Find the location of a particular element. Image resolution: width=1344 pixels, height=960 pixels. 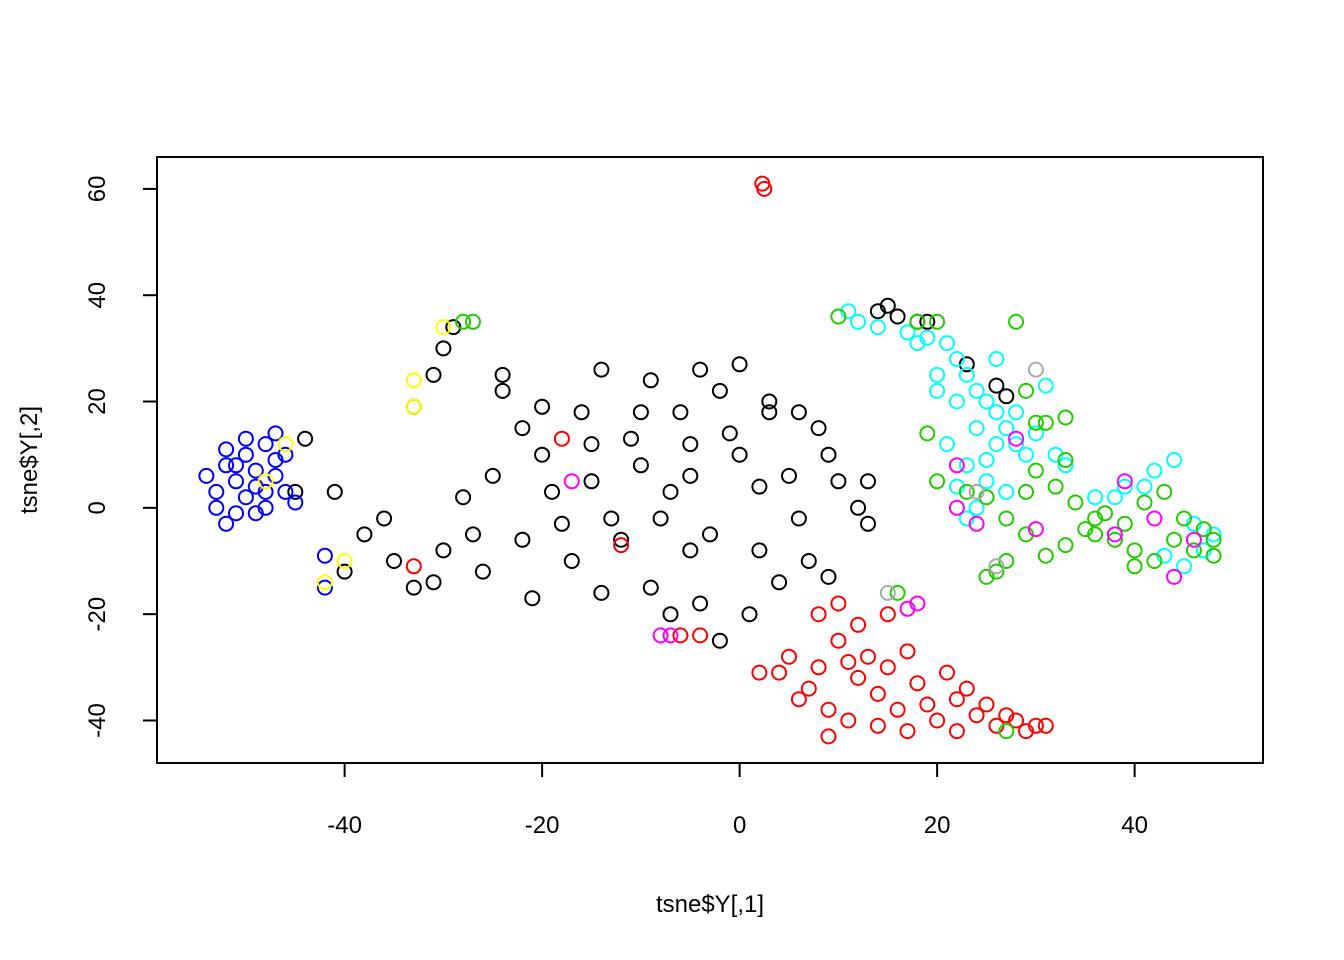

y-tick-label: 0 is located at coordinates (97, 507).